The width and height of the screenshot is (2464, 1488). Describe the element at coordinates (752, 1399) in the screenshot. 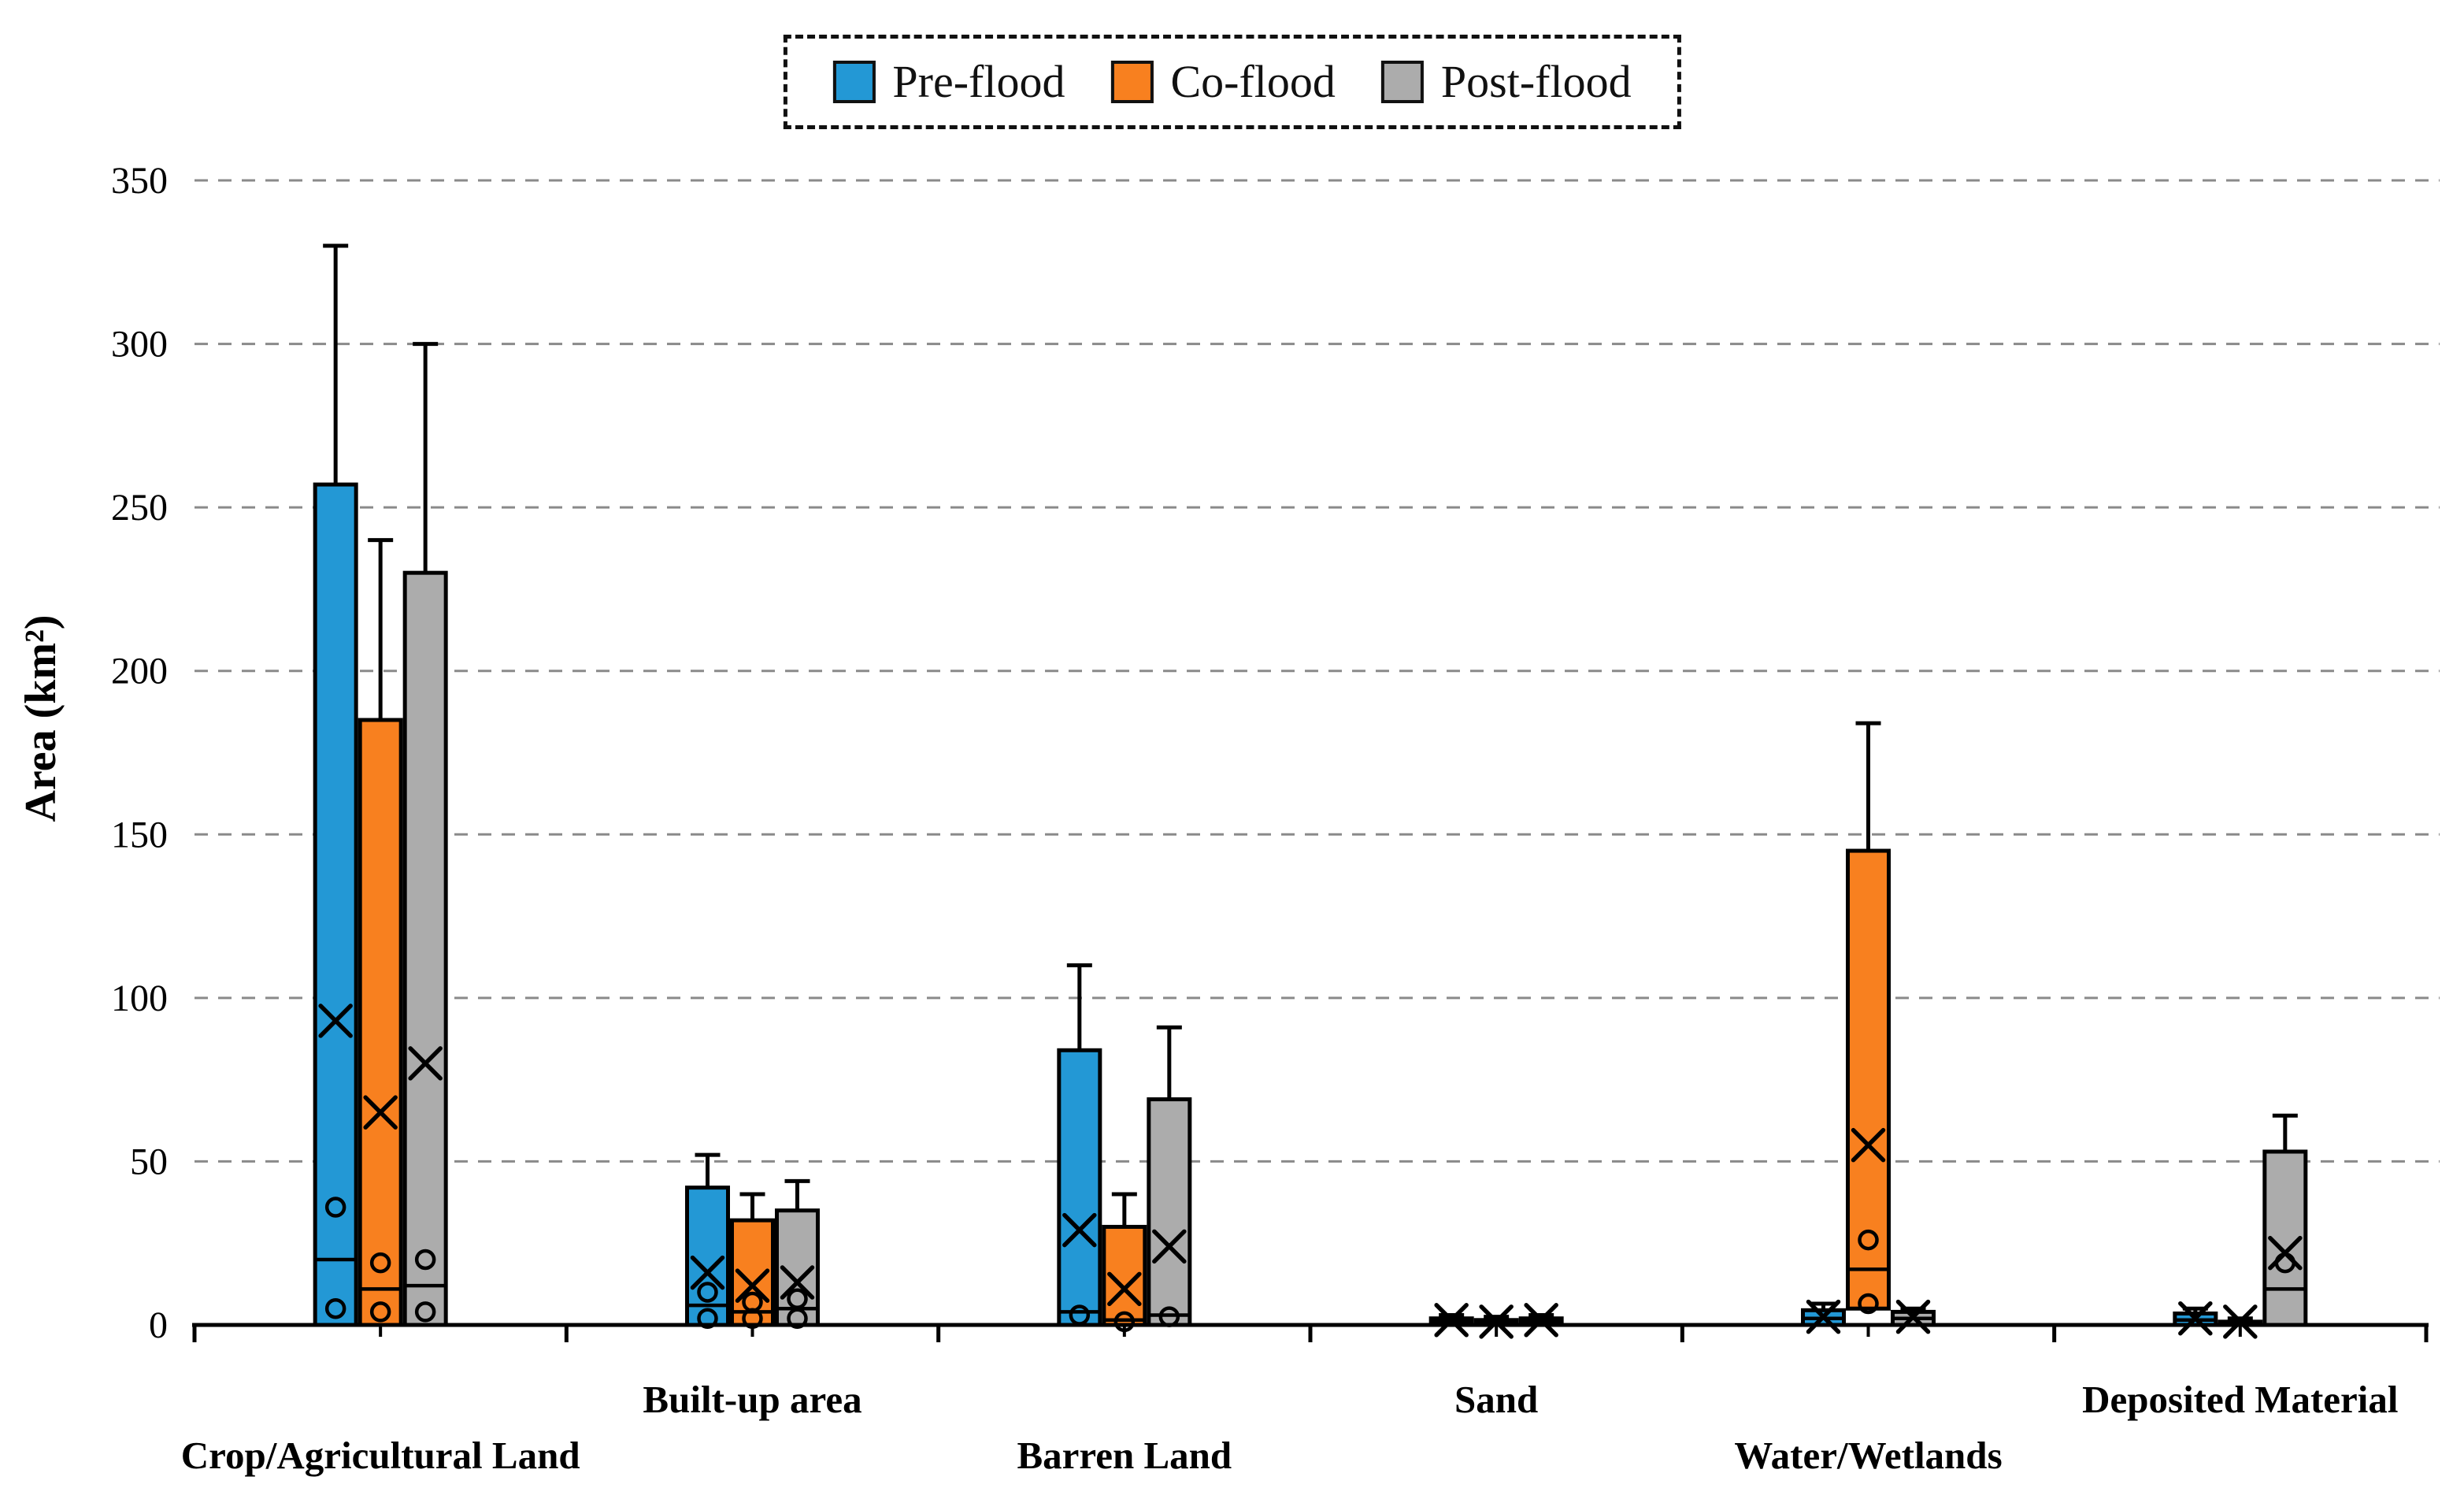

I see `category-label-built-up-area: Built-up area` at that location.